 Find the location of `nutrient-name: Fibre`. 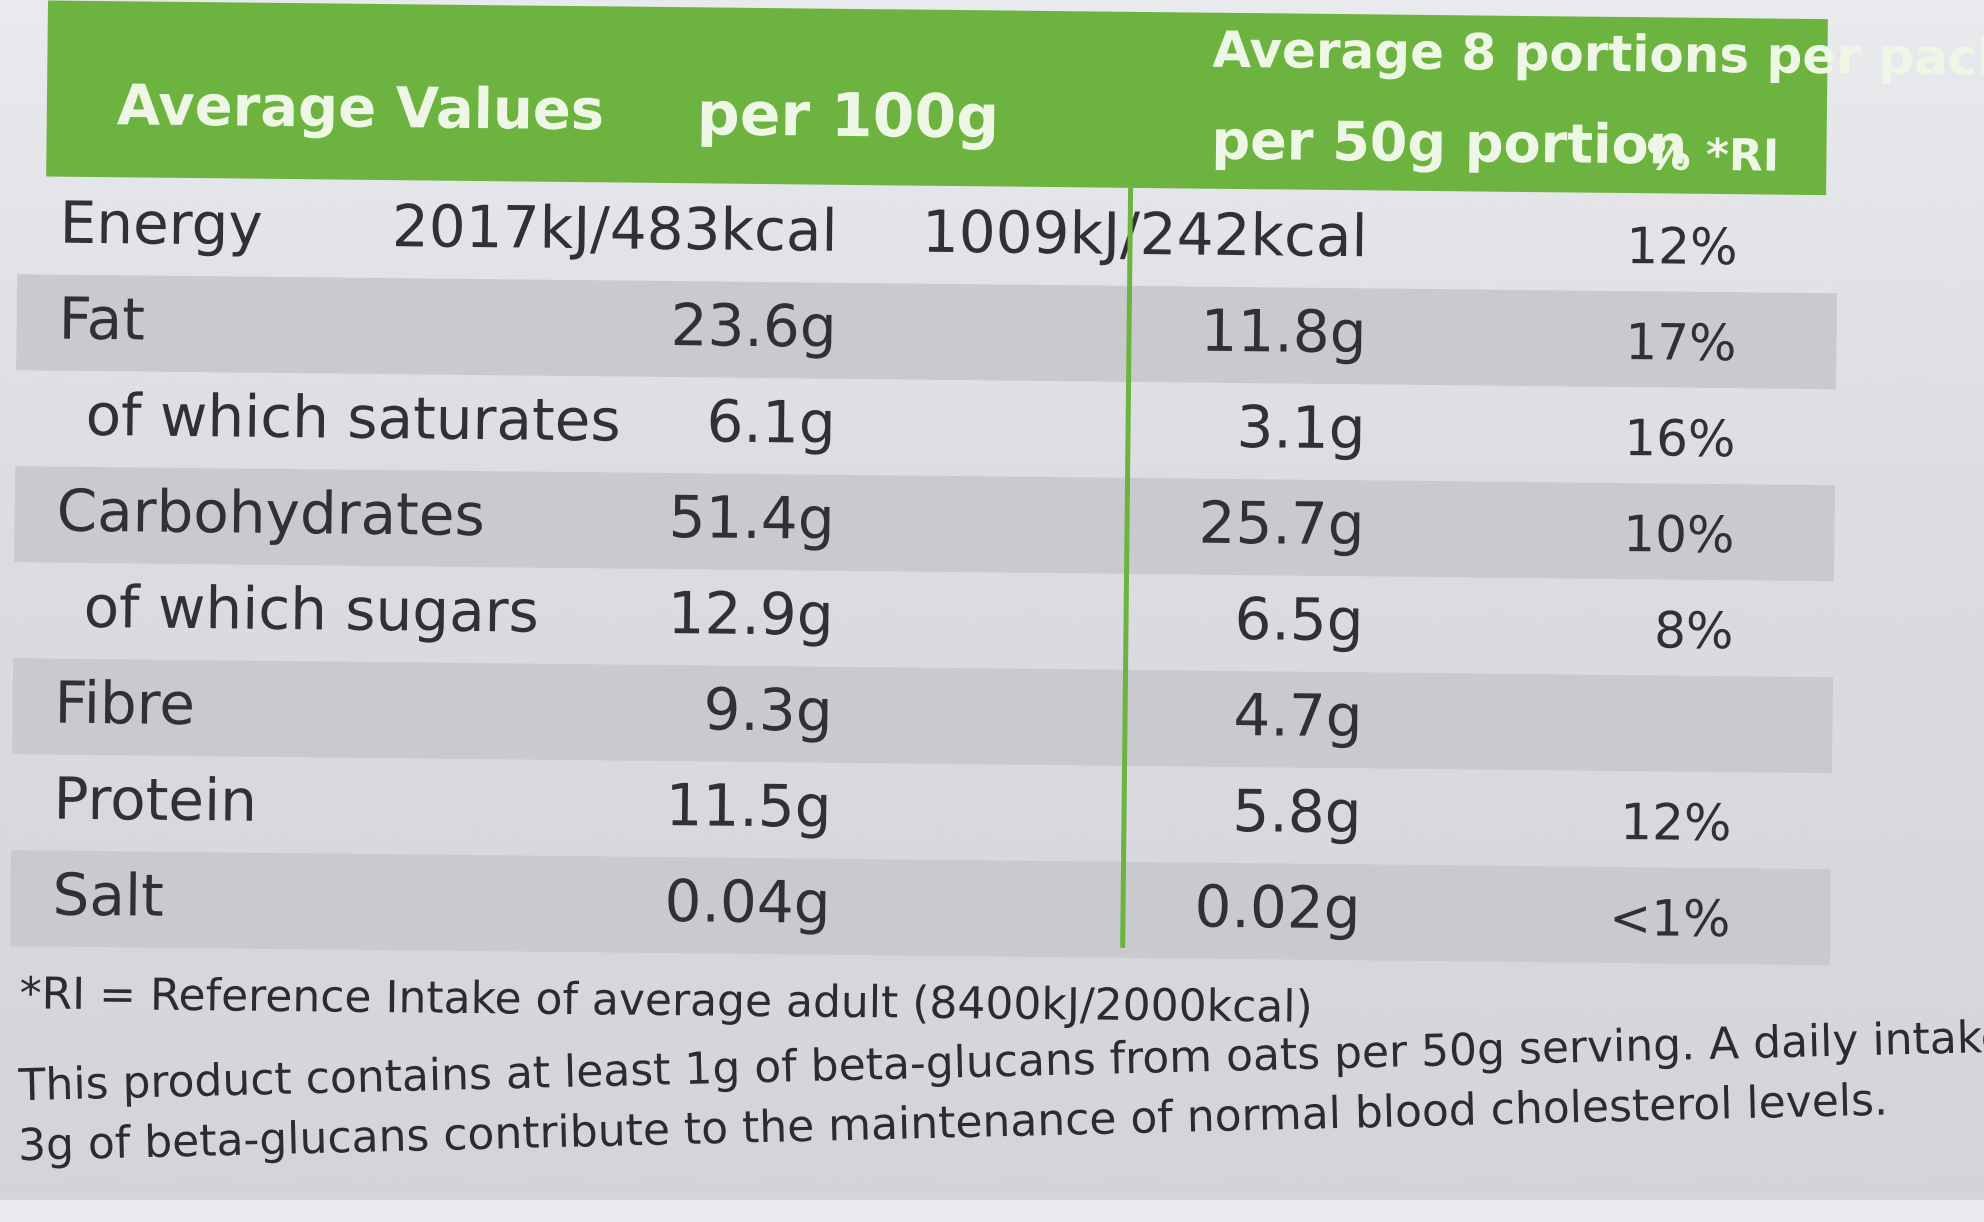

nutrient-name: Fibre is located at coordinates (125, 703).